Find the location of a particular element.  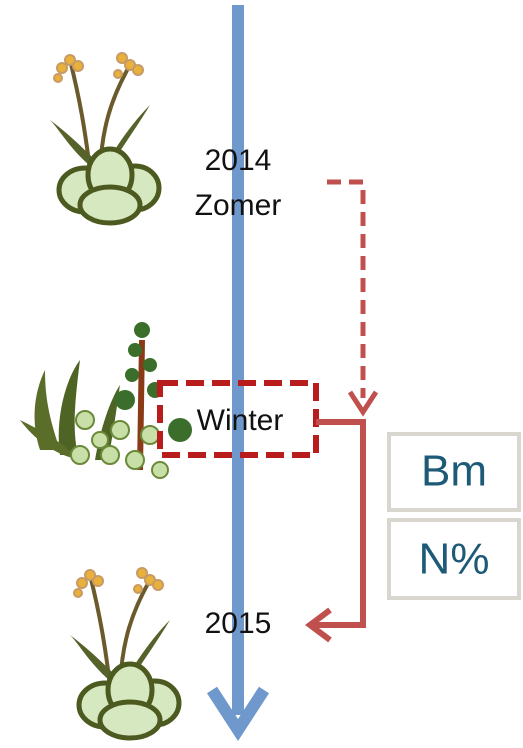

solid-arrow is located at coordinates (340, 523).